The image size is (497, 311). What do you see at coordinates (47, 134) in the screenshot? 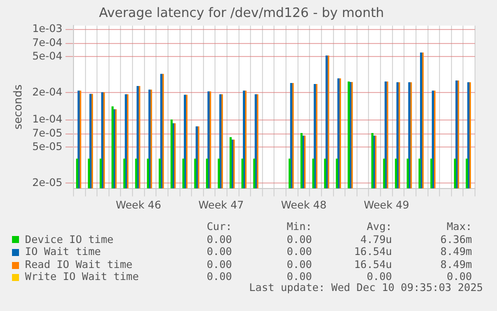
I see `y-tick-label: 7e-05` at bounding box center [47, 134].